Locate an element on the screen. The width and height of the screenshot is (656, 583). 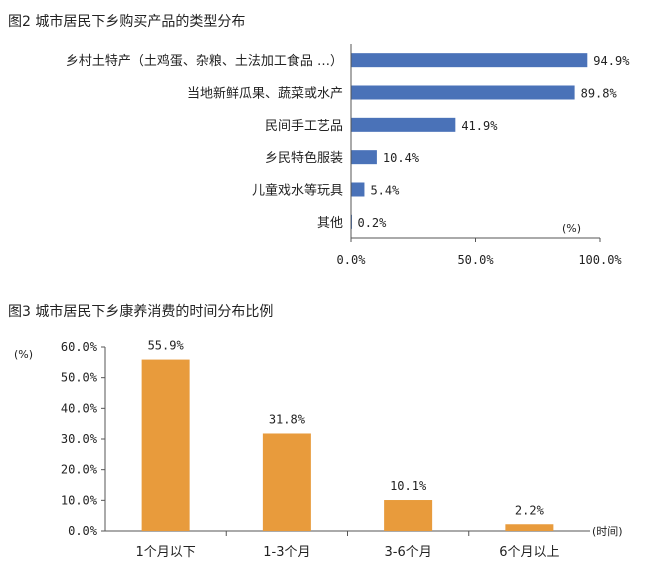
chart-fig3-category-label: 3-6个月 is located at coordinates (408, 552).